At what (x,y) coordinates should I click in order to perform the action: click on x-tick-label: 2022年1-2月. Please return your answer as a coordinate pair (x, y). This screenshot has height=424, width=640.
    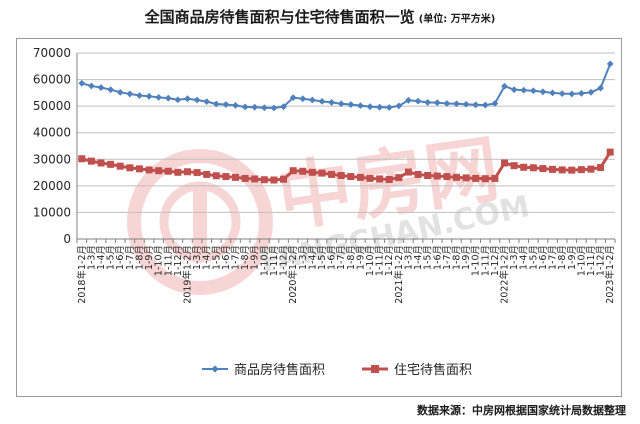
    Looking at the image, I should click on (505, 274).